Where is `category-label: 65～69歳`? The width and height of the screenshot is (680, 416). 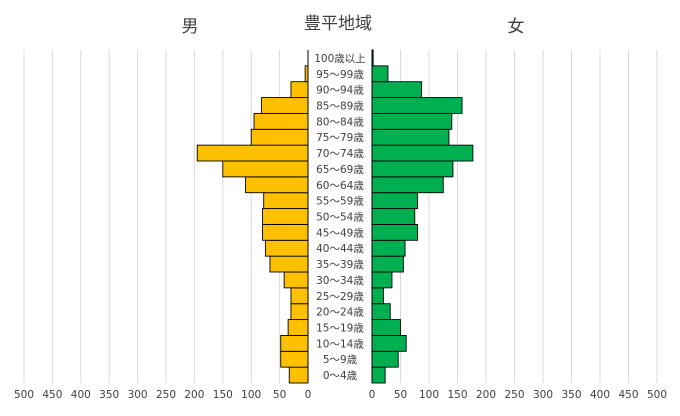
category-label: 65～69歳 is located at coordinates (340, 170).